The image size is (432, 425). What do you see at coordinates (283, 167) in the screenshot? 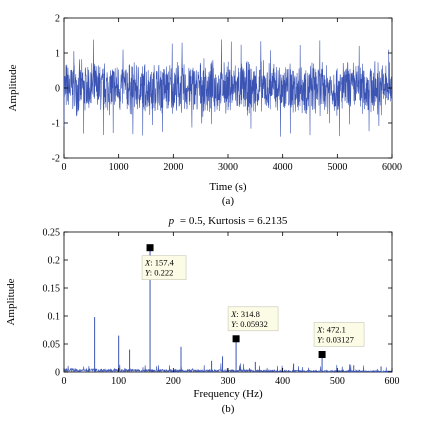
I see `x-tick-label-a: 4000` at bounding box center [283, 167].